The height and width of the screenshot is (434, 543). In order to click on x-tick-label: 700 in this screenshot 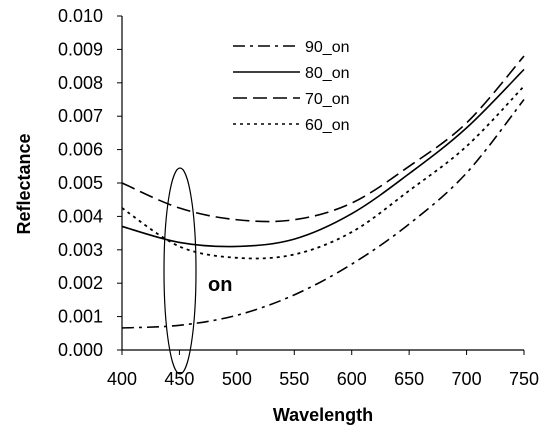, I will do `click(467, 379)`.